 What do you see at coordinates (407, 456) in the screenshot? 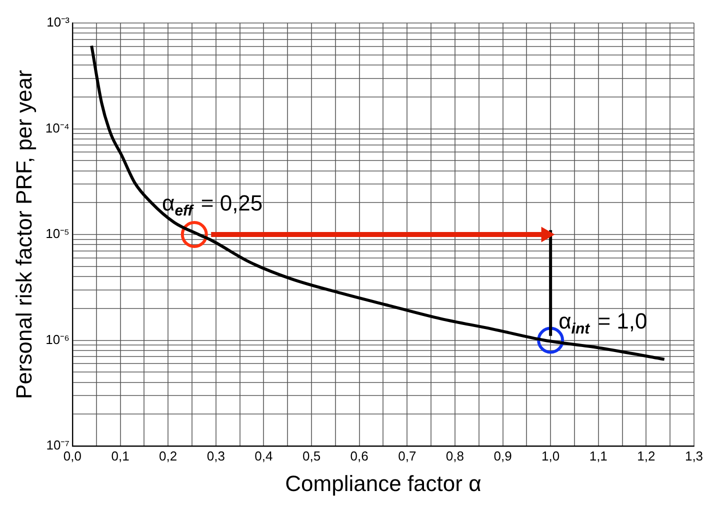
I see `x-tick-label: 0,7` at bounding box center [407, 456].